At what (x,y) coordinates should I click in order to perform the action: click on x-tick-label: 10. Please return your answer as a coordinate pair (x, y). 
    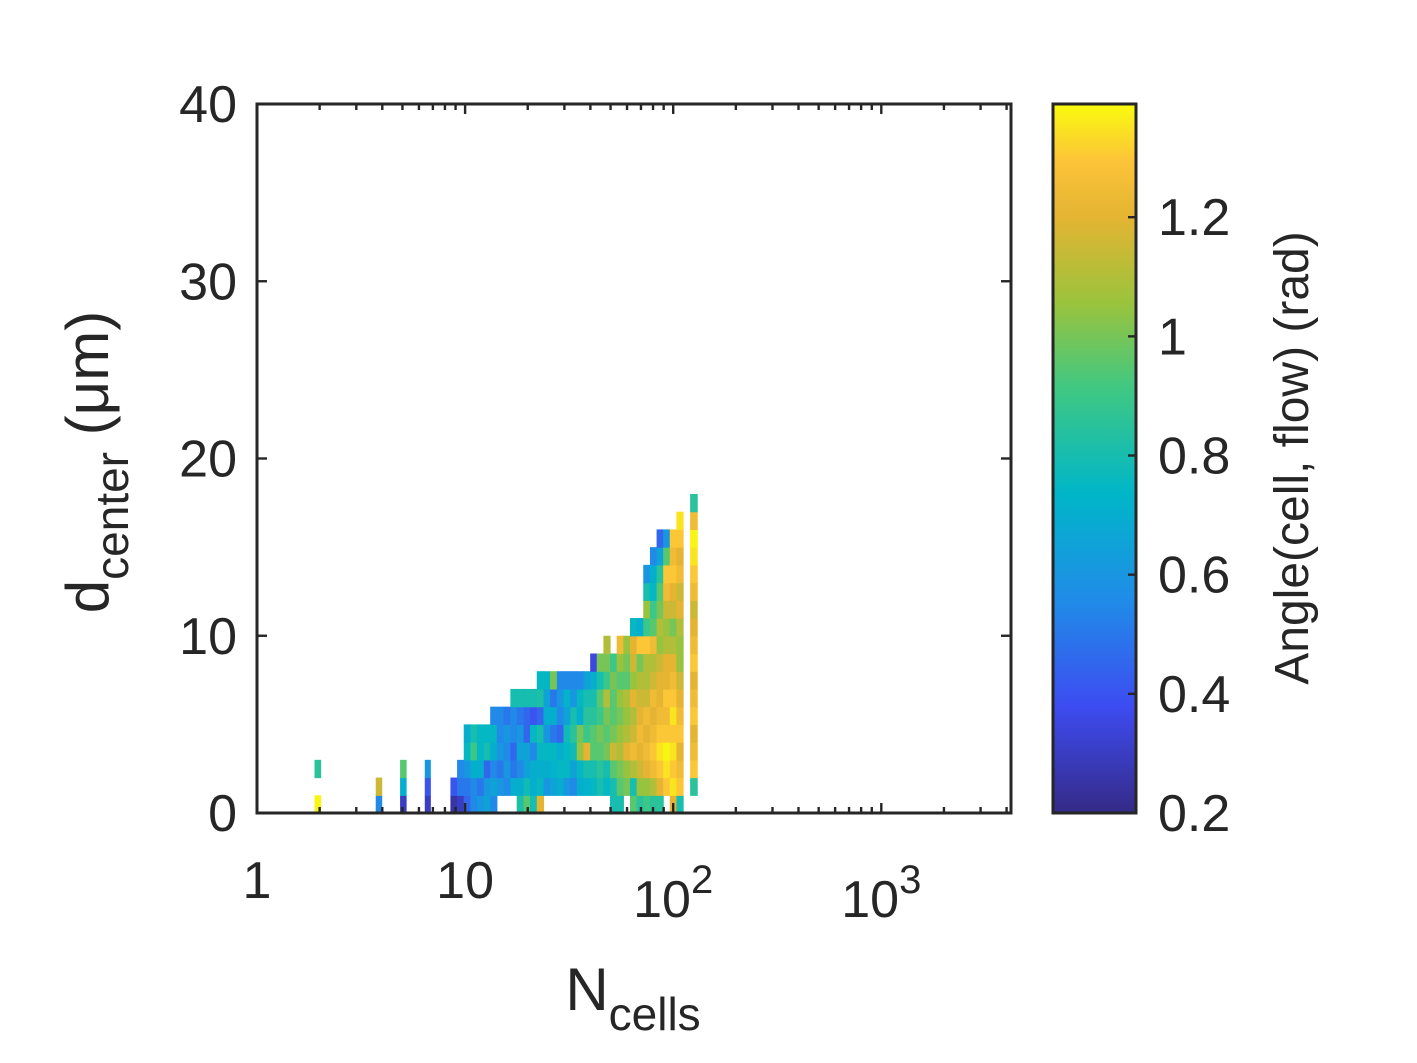
    Looking at the image, I should click on (465, 881).